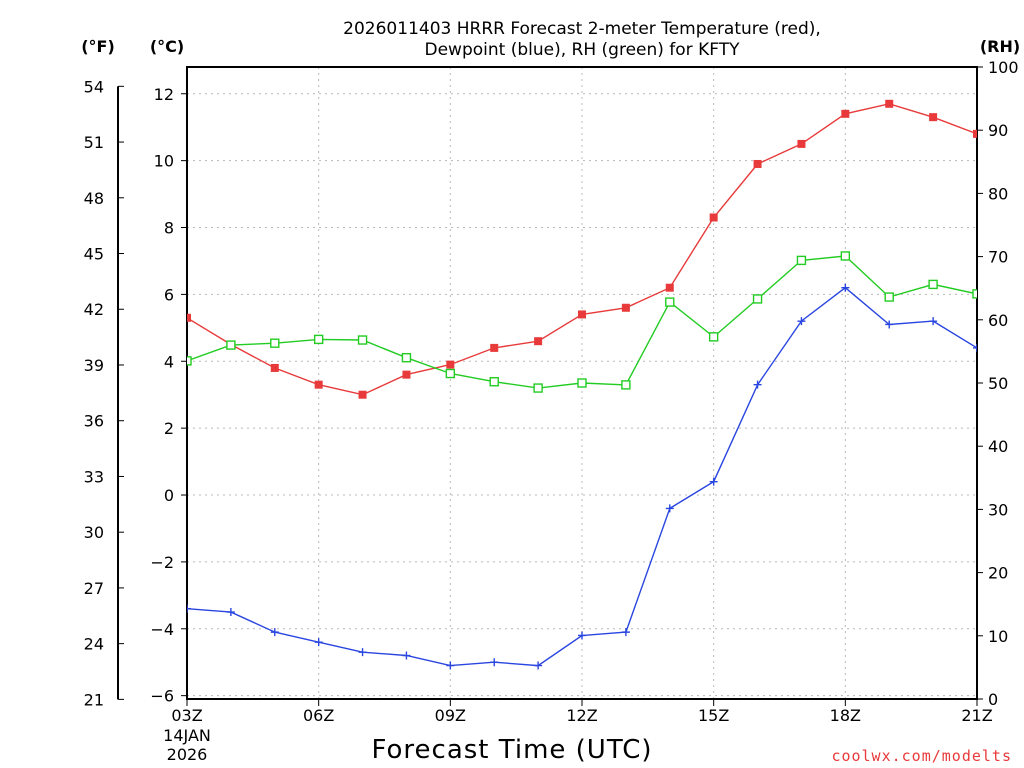  I want to click on rh-tick-label: 20, so click(998, 573).